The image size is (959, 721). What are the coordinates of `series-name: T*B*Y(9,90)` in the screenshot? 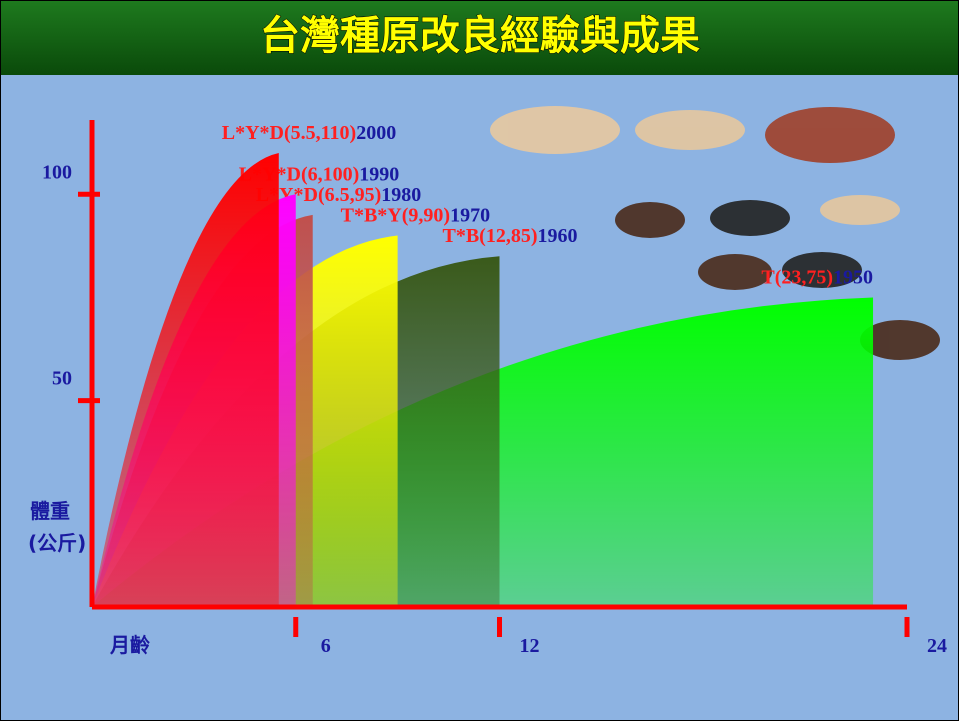 It's located at (395, 216).